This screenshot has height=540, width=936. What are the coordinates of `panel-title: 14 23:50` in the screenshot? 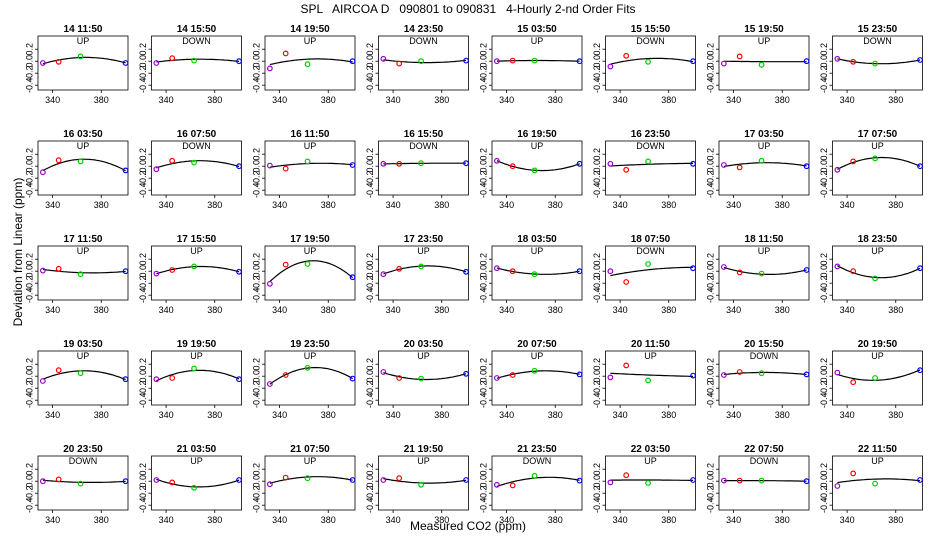 It's located at (424, 29).